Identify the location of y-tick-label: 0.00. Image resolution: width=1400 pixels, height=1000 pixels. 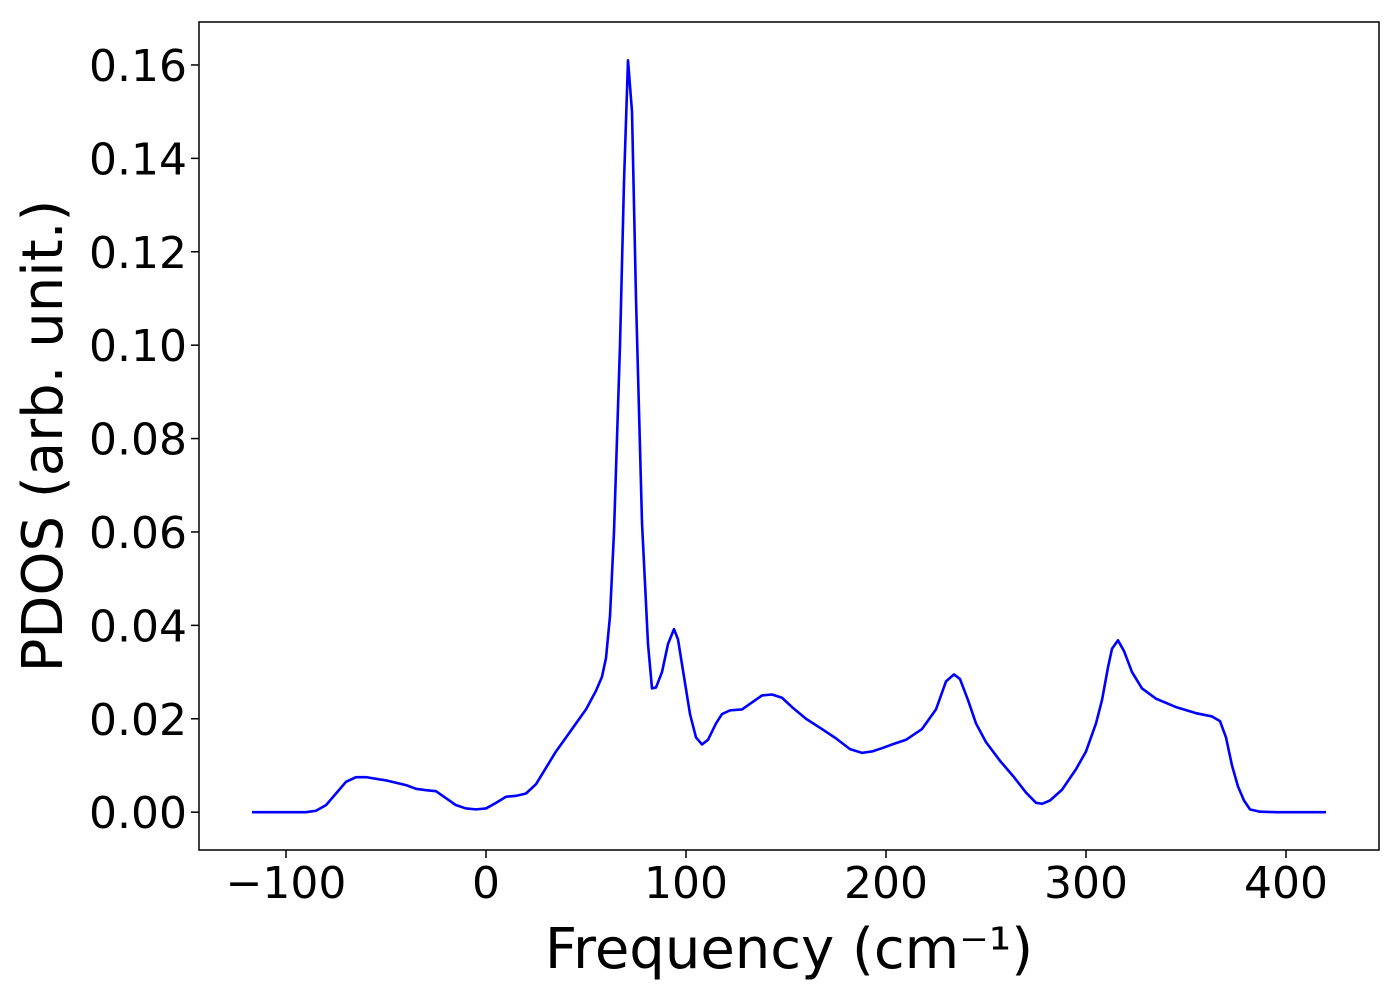
(138, 813).